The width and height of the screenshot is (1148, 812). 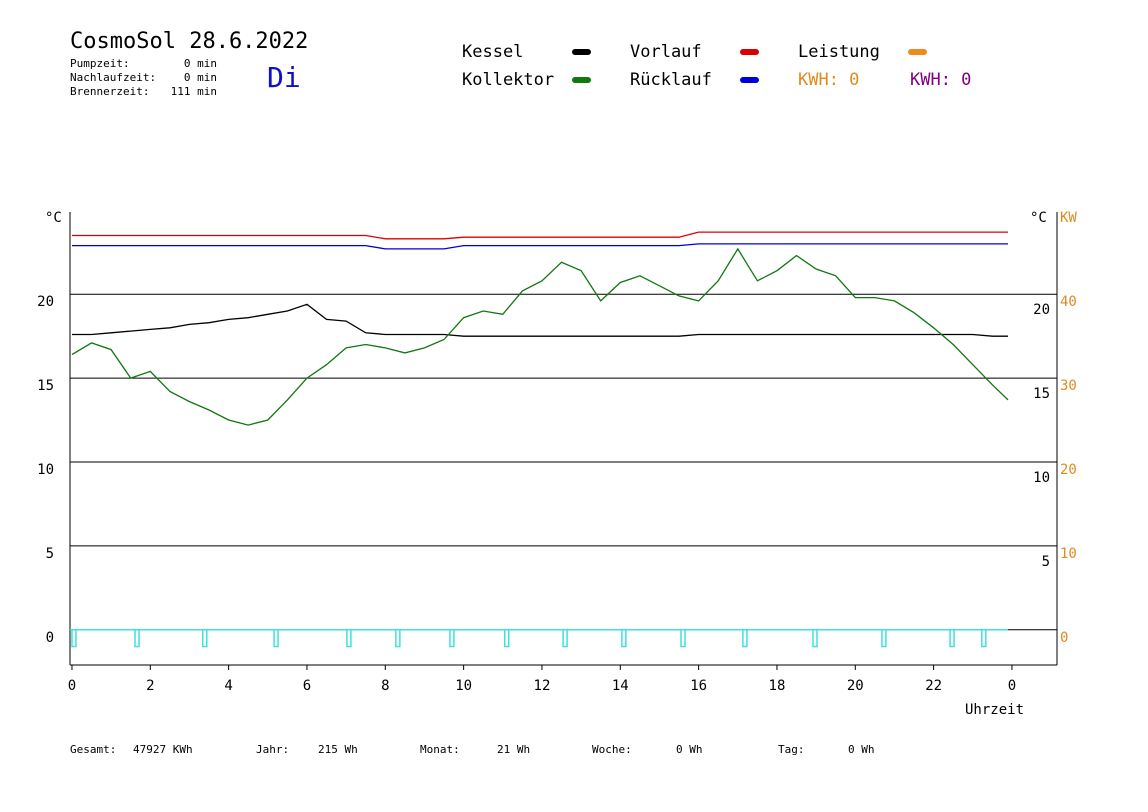 What do you see at coordinates (189, 41) in the screenshot?
I see `chart-title: CosmoSol 28.6.2022` at bounding box center [189, 41].